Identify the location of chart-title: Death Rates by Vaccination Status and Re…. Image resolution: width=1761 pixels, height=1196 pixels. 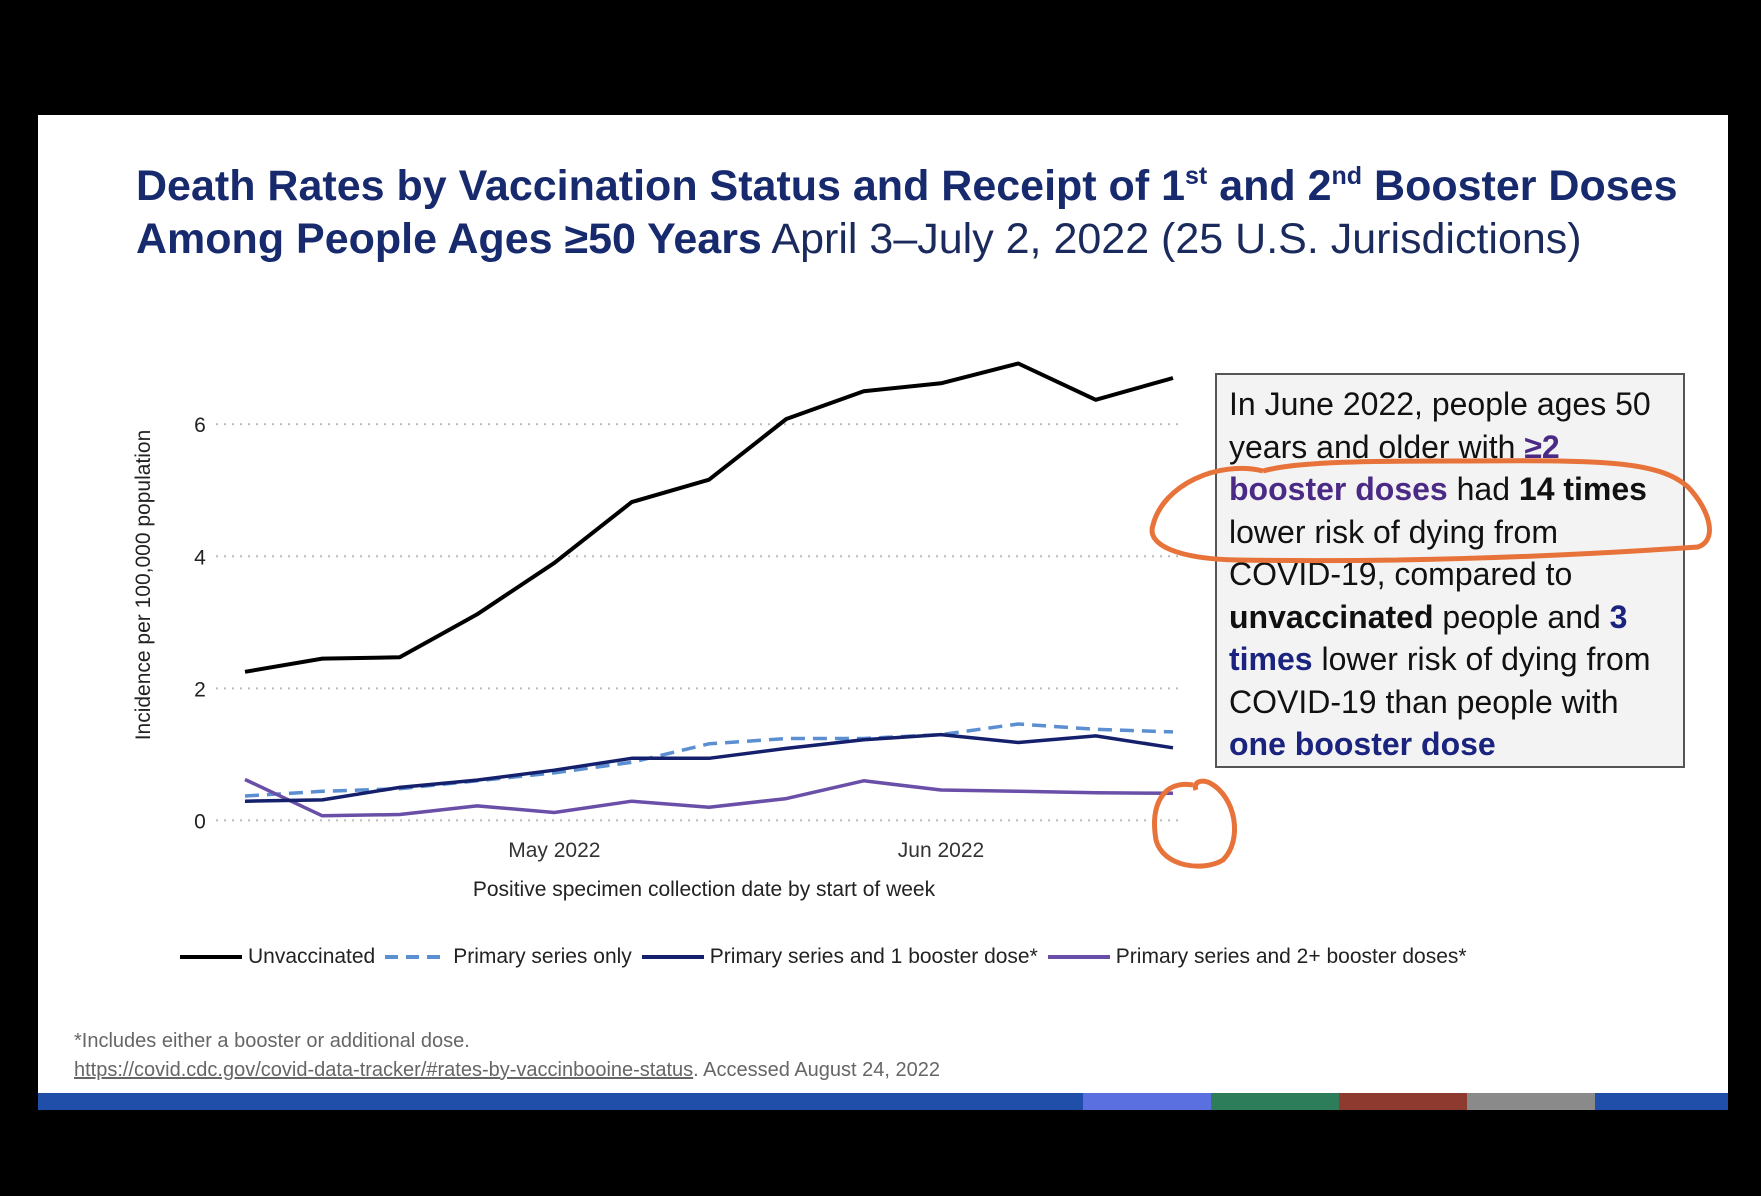
(907, 212).